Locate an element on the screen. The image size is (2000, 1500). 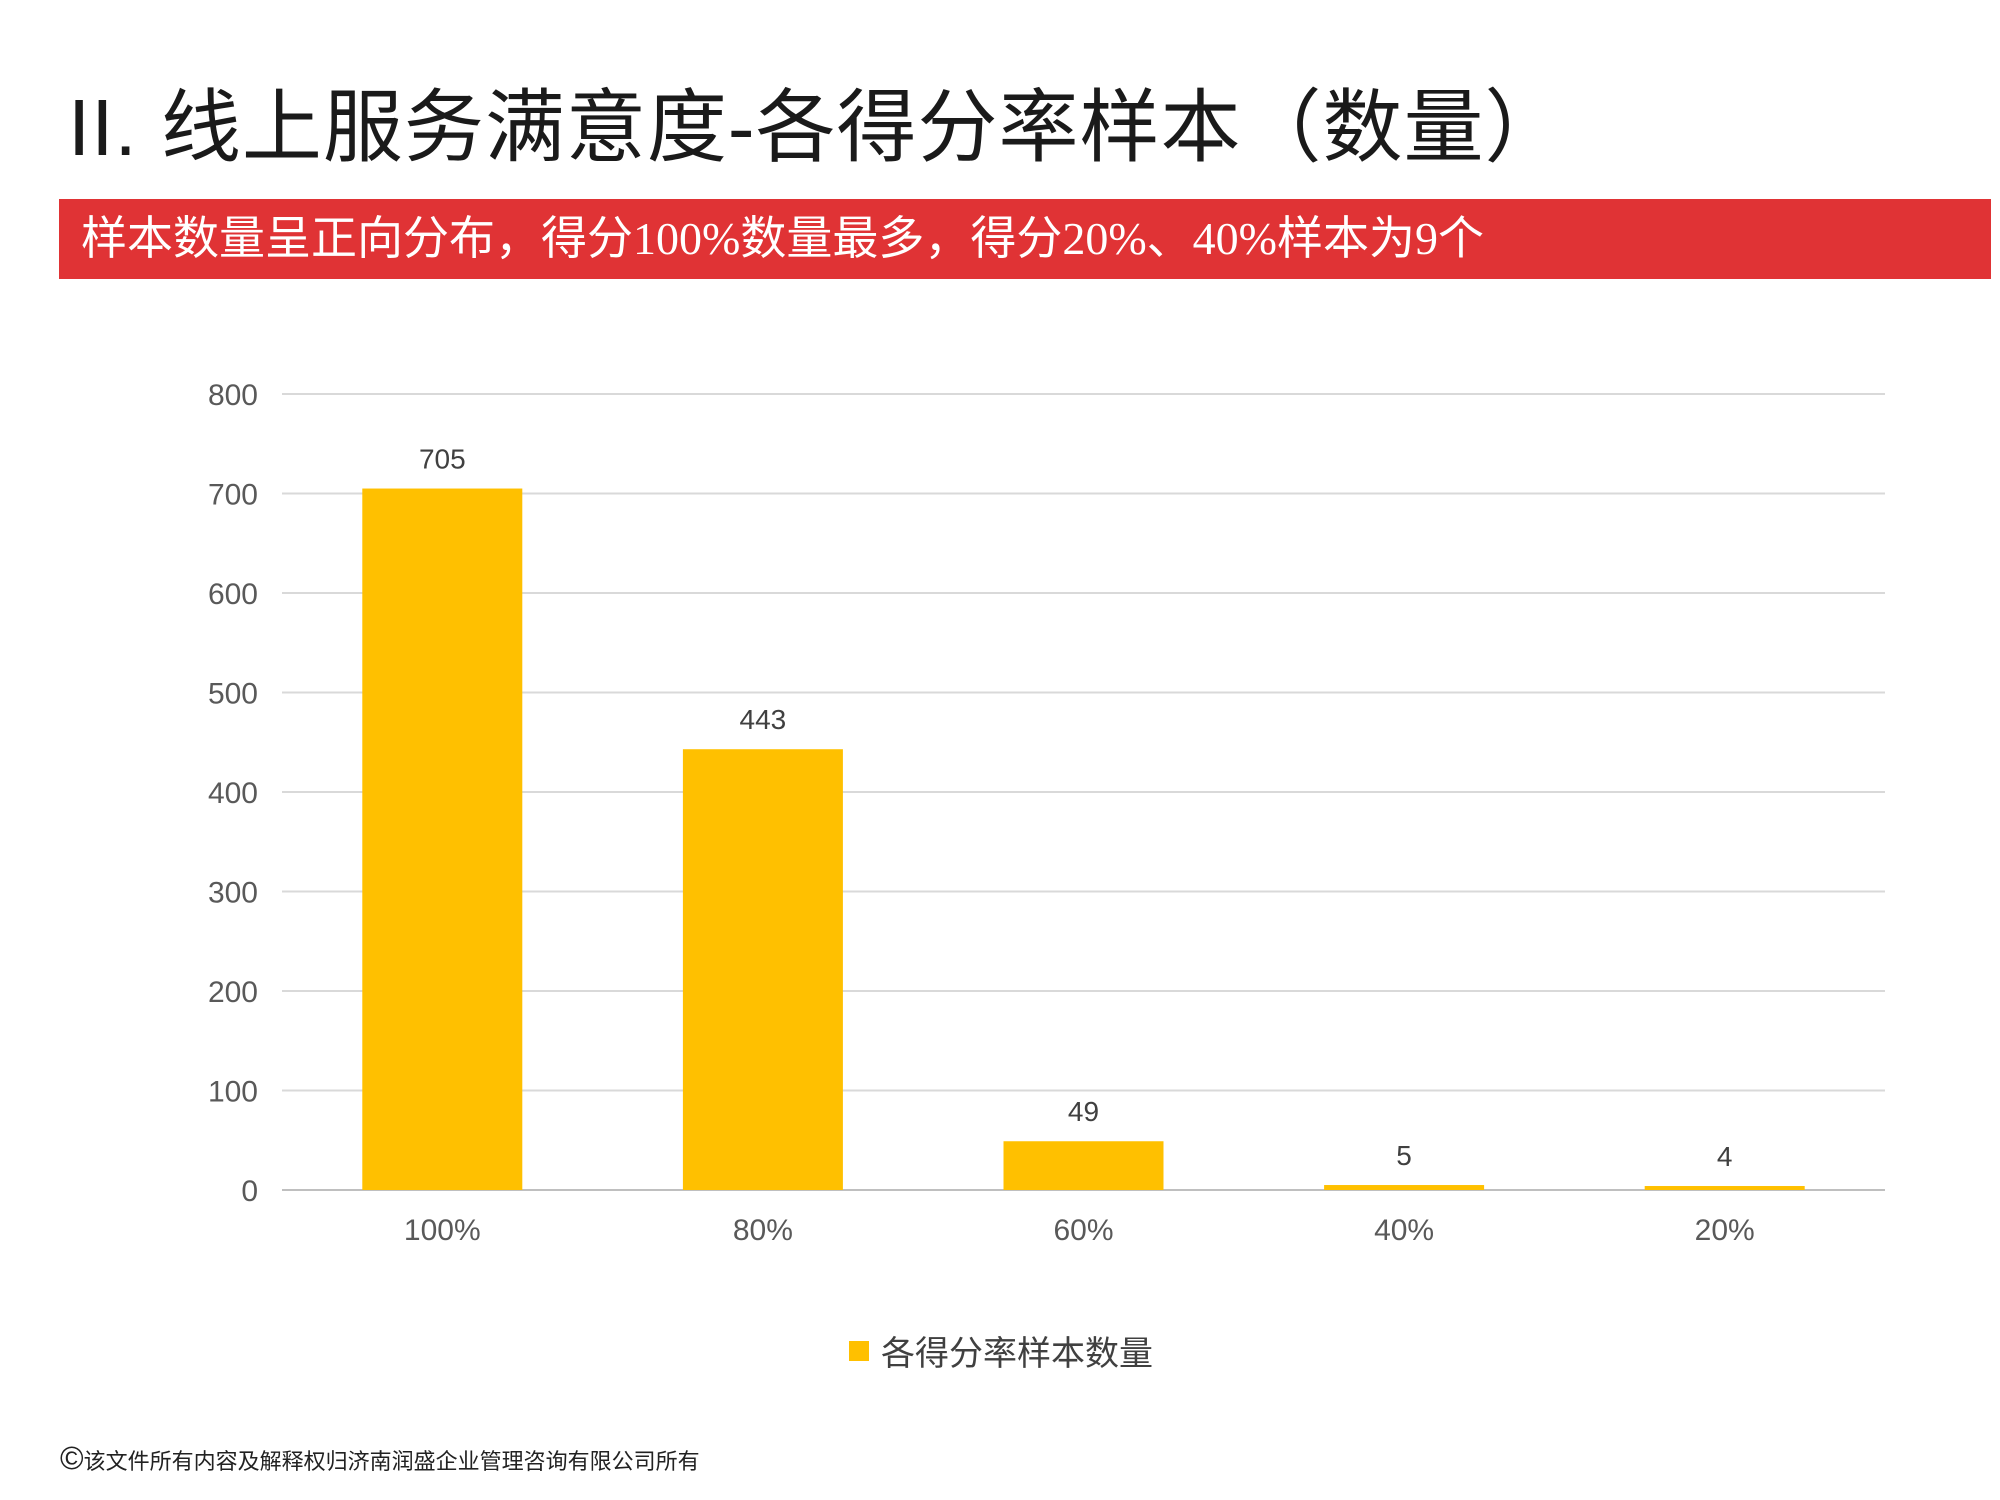
x-tick-label: 60% is located at coordinates (1083, 1230).